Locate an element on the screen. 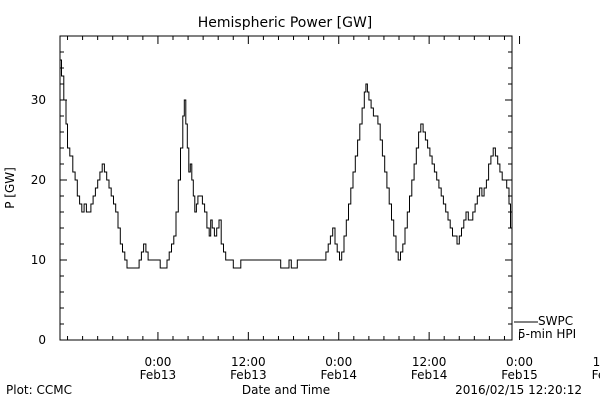 The image size is (600, 400). y-tick-label: 10 is located at coordinates (38, 260).